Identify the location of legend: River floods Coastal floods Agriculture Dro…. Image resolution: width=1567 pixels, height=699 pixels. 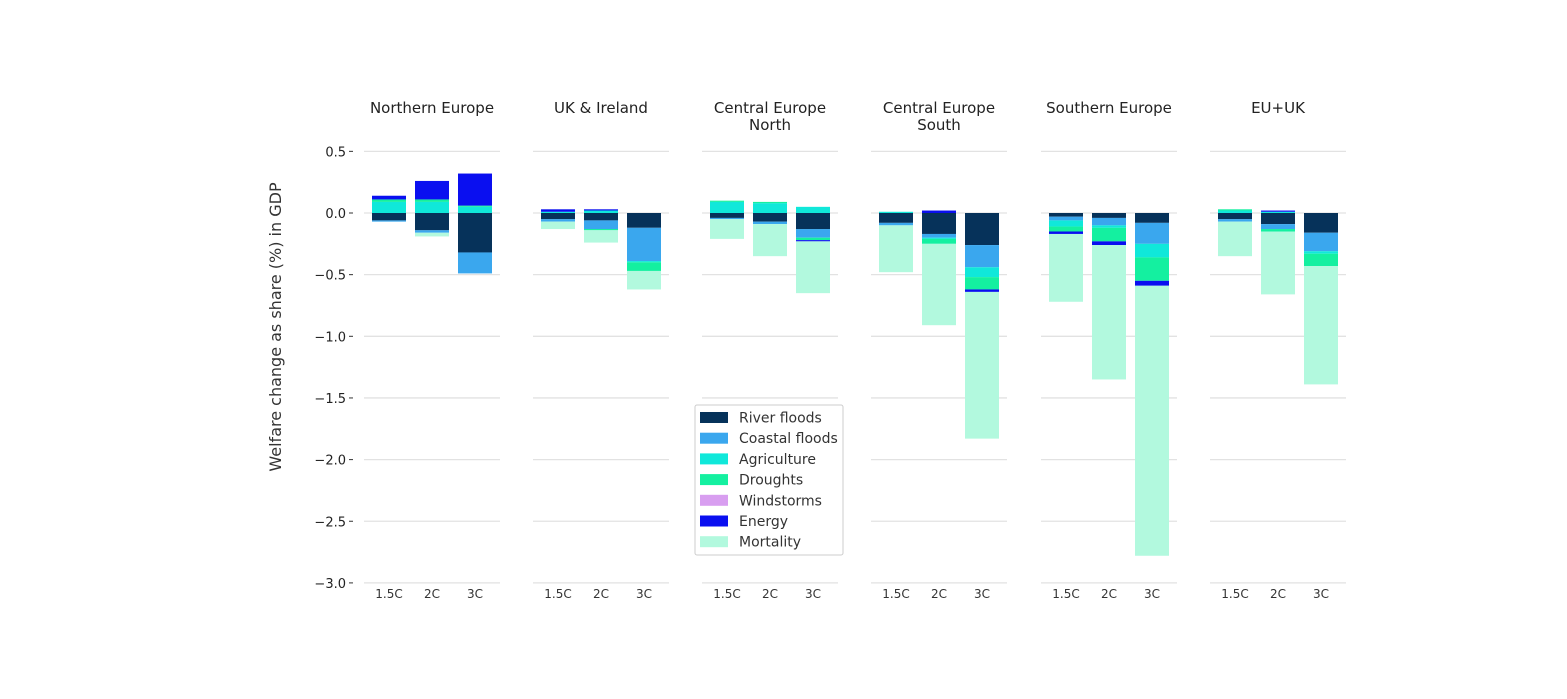
(769, 480).